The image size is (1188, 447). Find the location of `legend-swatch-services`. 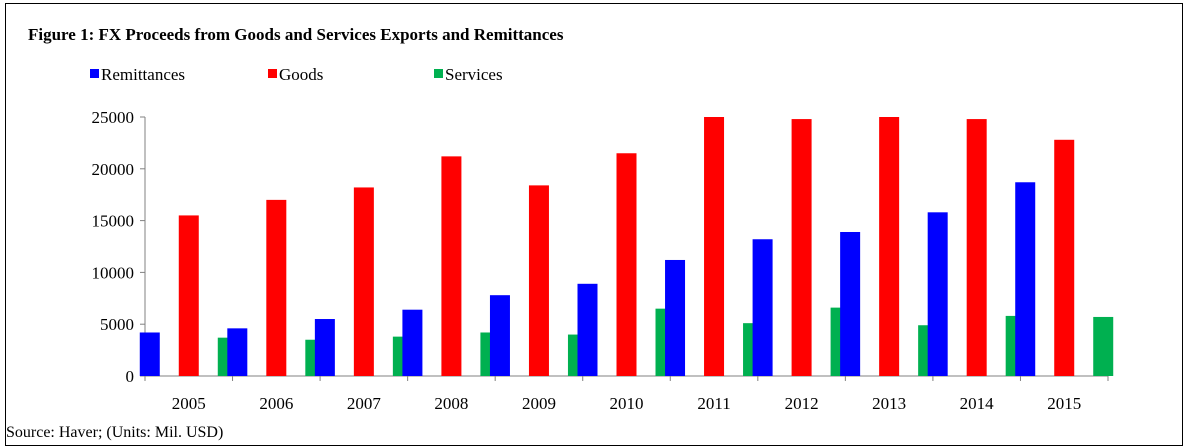

legend-swatch-services is located at coordinates (438, 73).